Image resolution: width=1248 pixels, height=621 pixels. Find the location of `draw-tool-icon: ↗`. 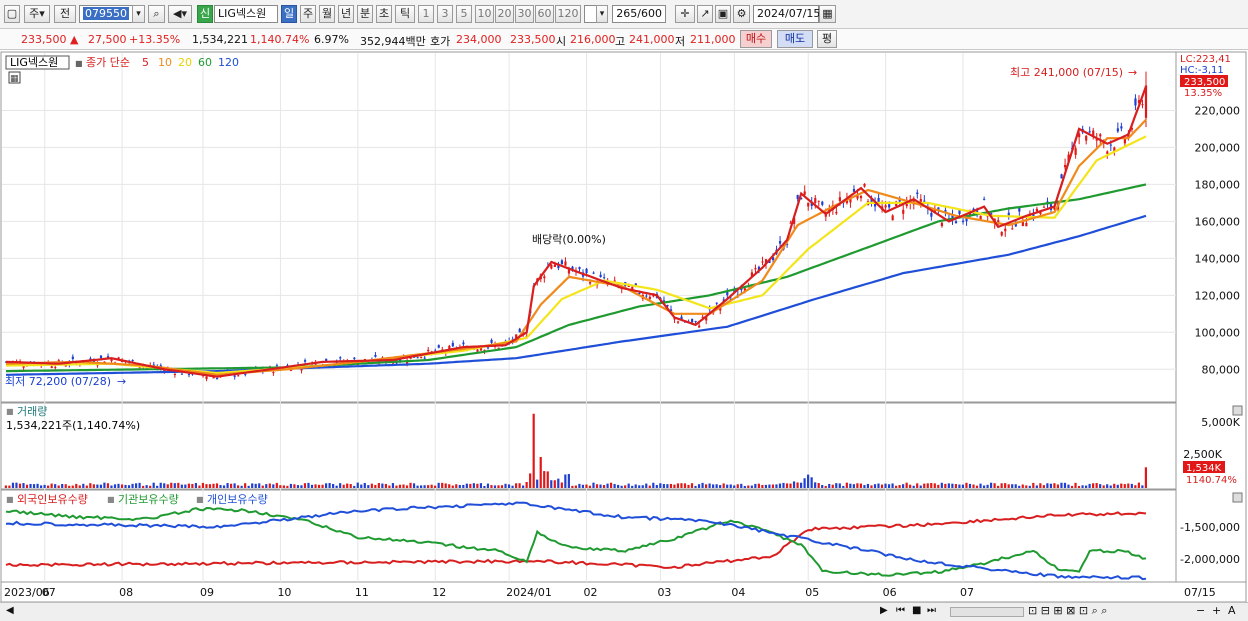

draw-tool-icon: ↗ is located at coordinates (705, 14).